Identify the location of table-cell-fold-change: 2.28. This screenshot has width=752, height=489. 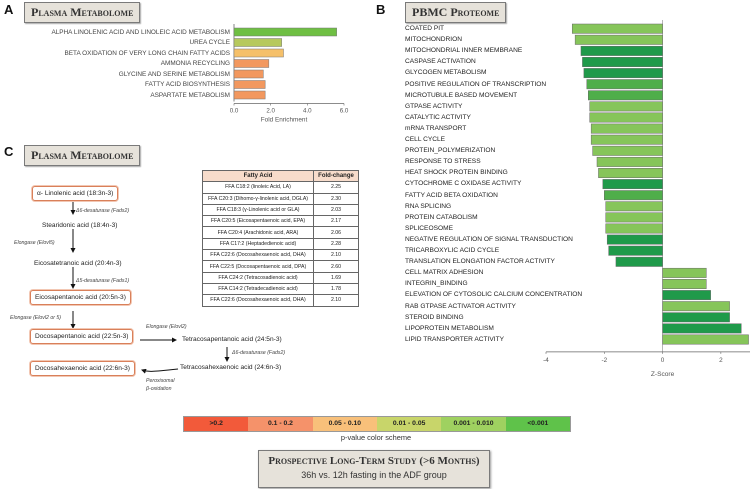
(336, 244).